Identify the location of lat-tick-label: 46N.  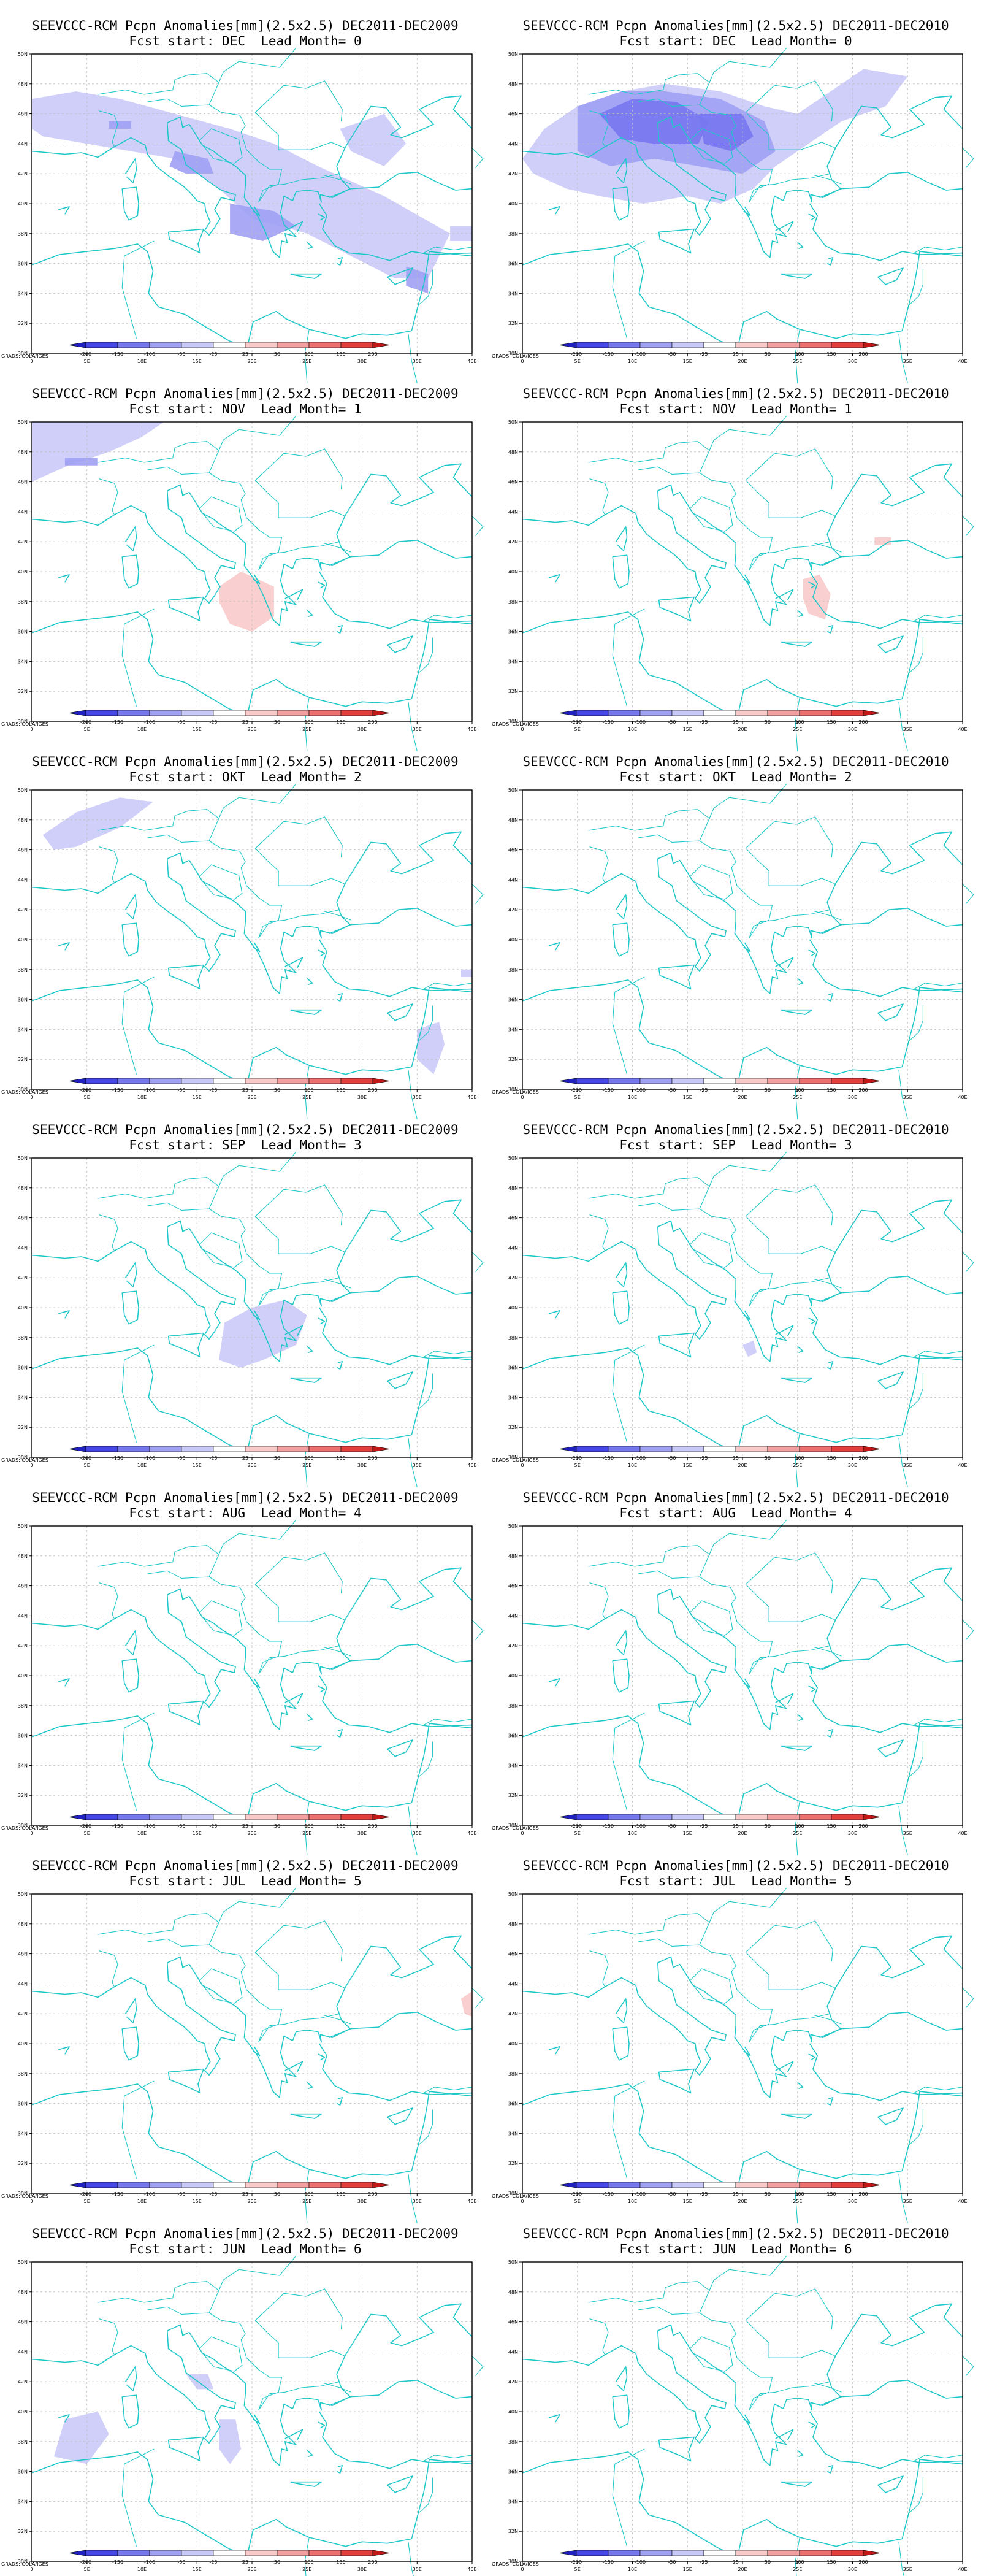
(513, 482).